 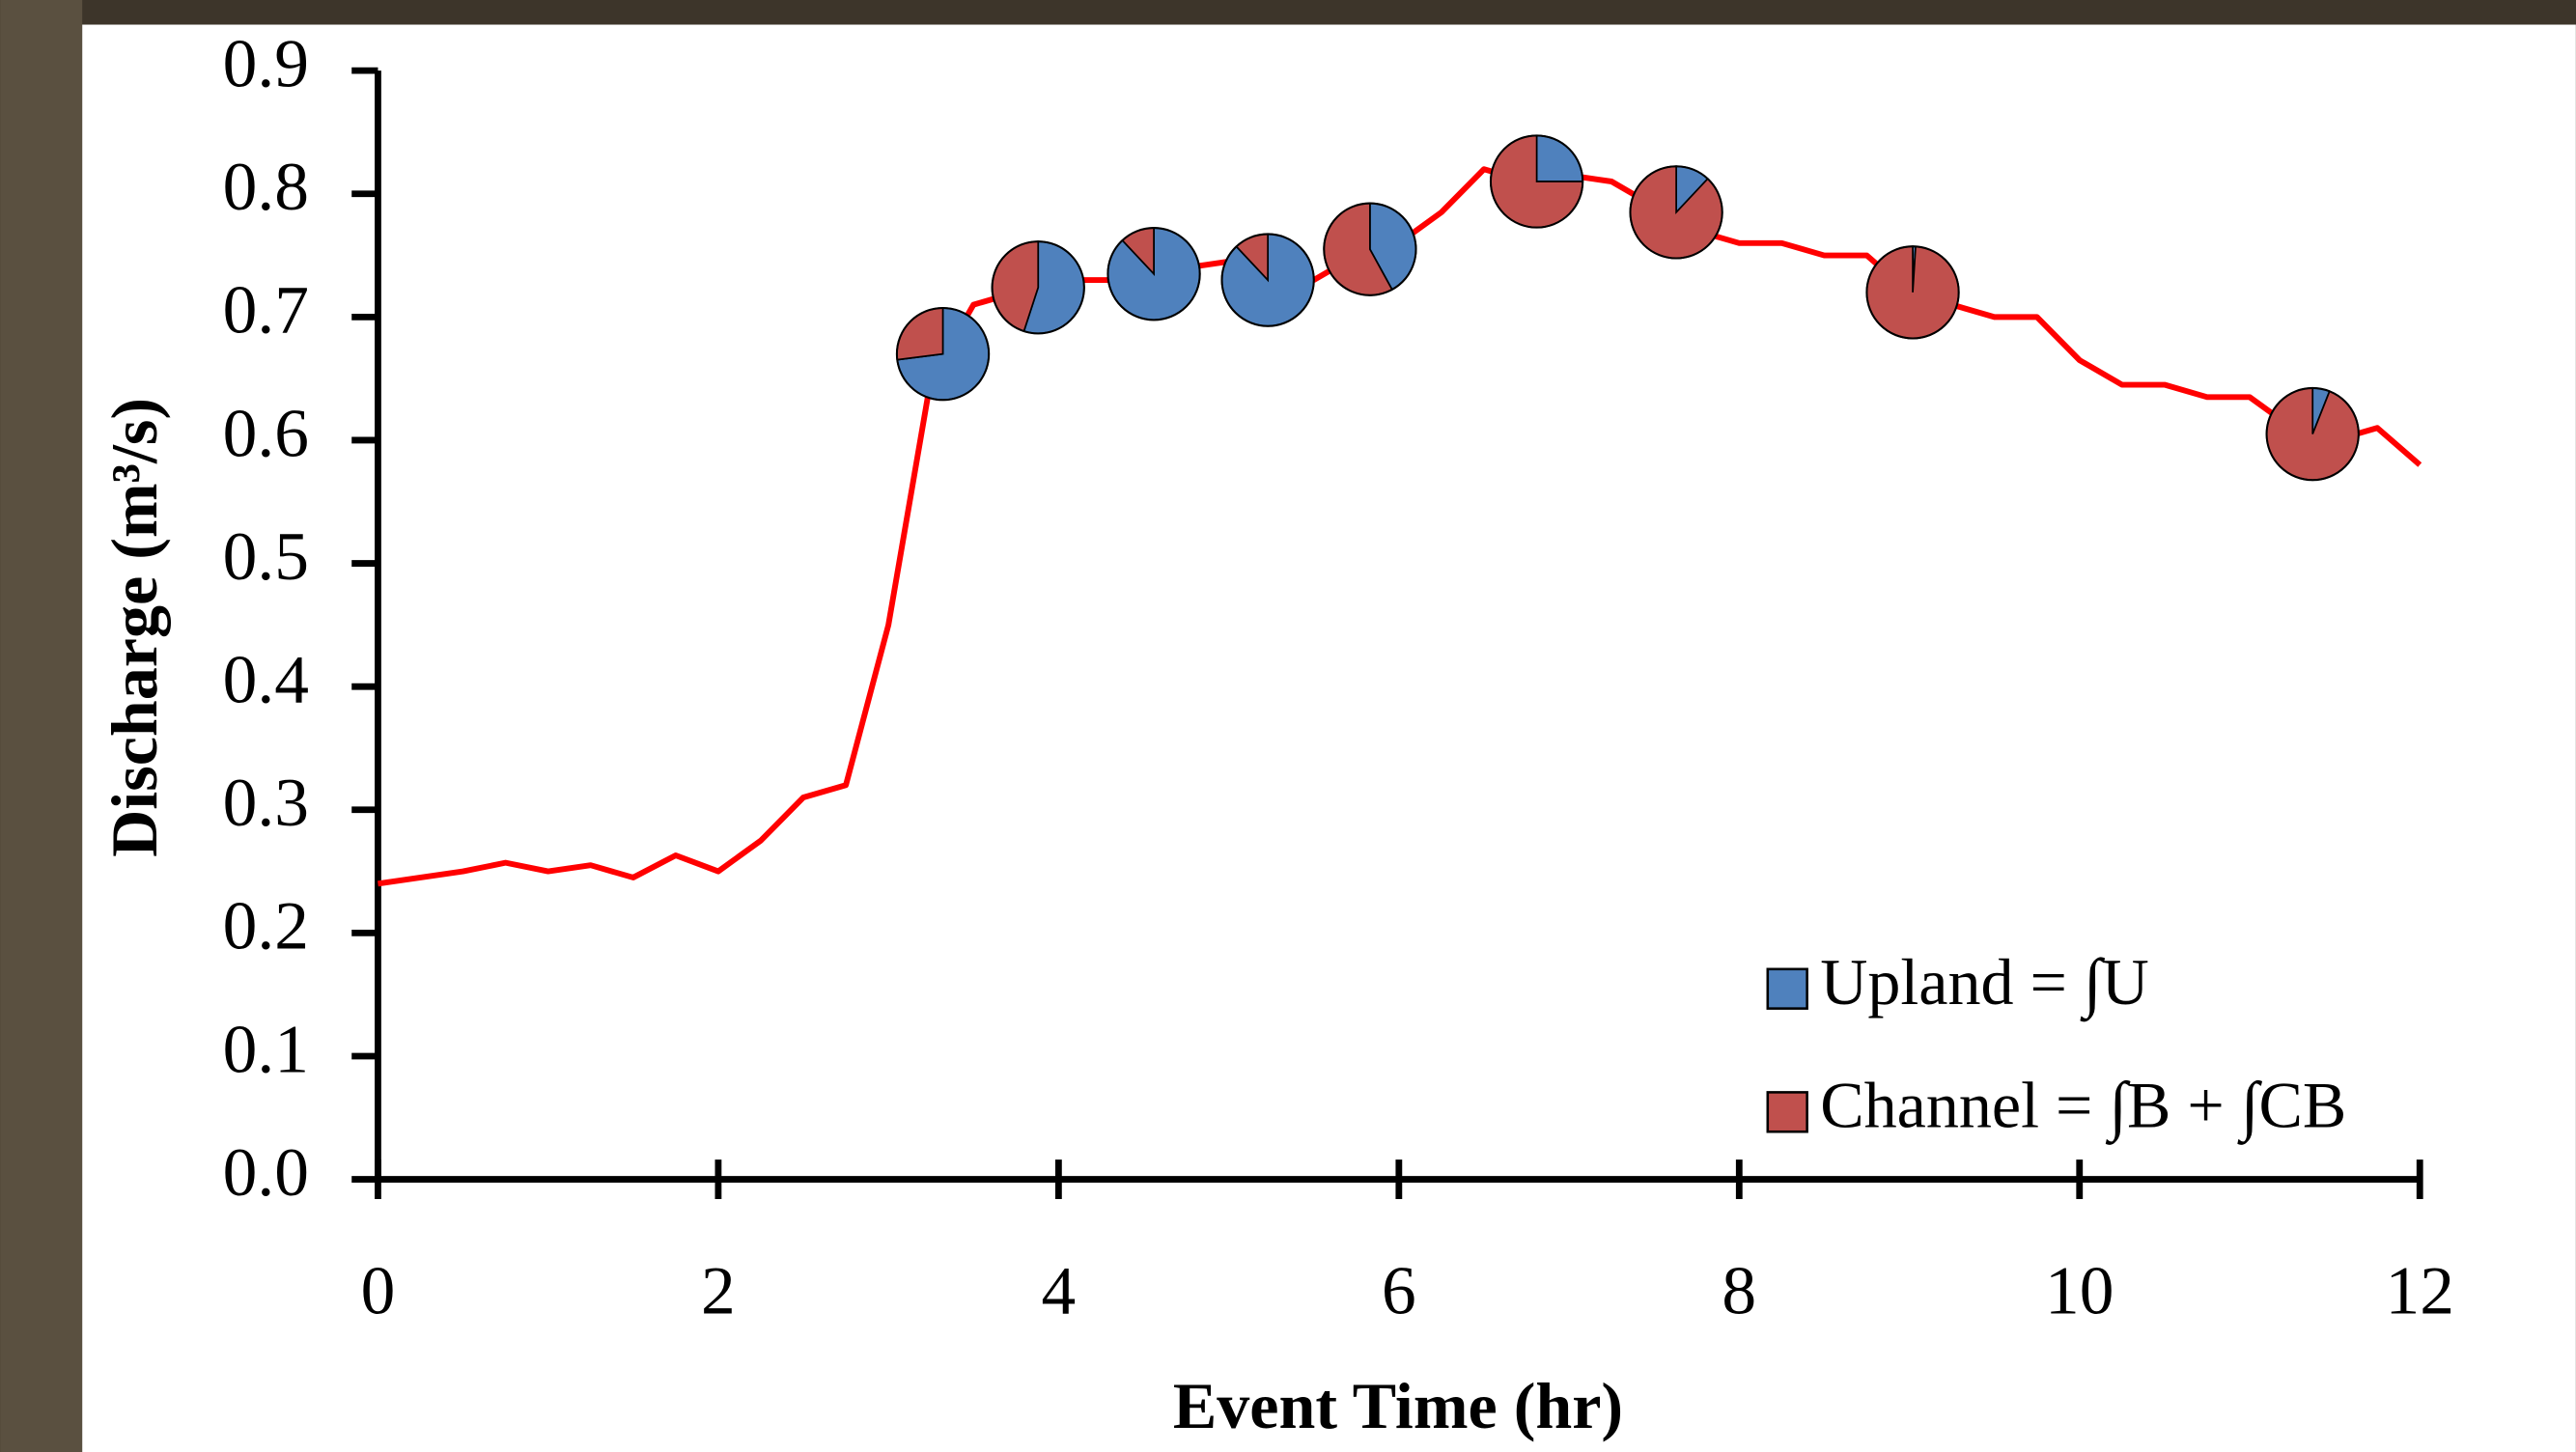 I want to click on y-tick-label: 0.5, so click(x=266, y=556).